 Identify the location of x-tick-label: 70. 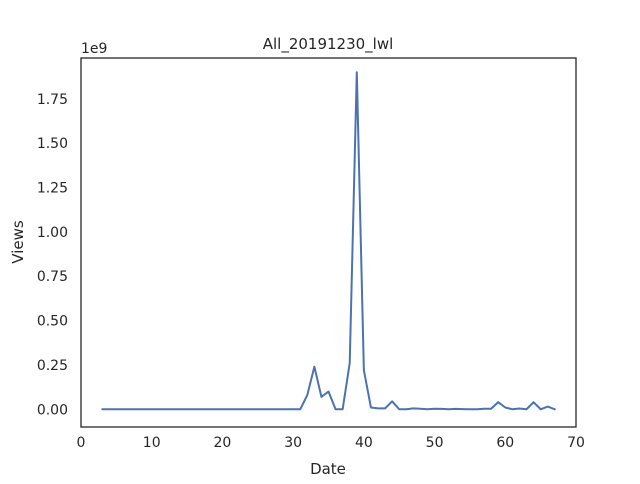
(576, 443).